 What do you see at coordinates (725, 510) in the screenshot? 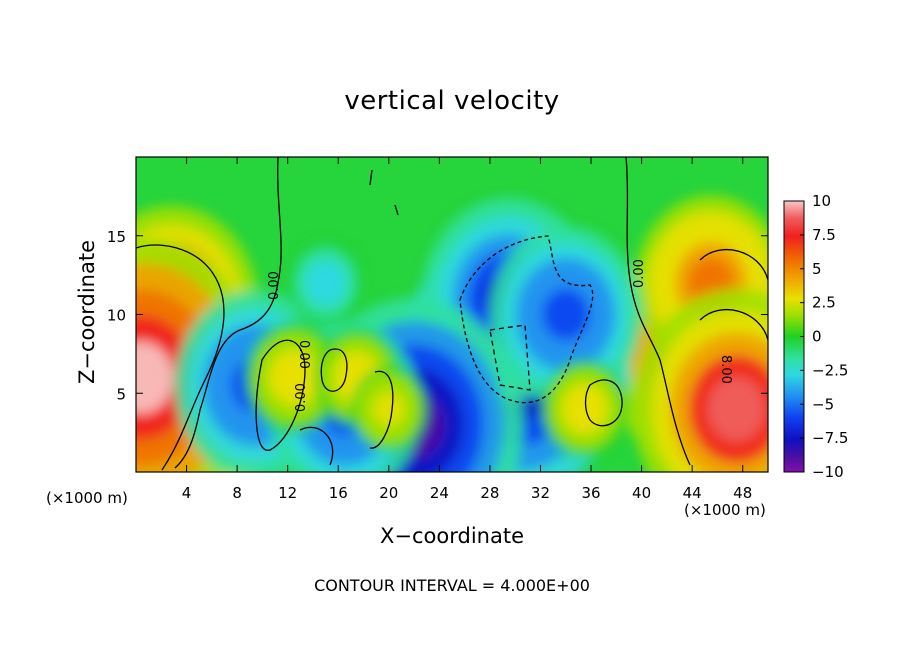
I see `x-unit-label-right: (×1000 m)` at bounding box center [725, 510].